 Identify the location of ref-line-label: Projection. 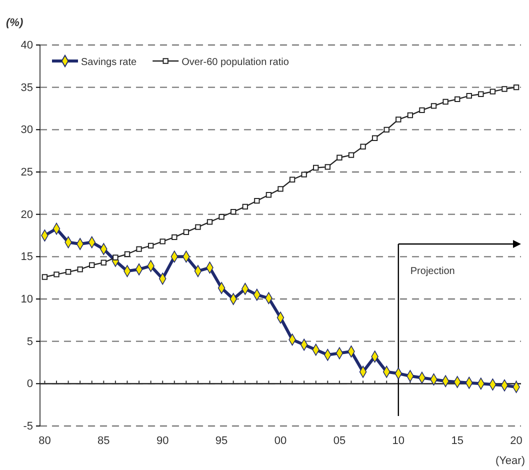
(432, 271).